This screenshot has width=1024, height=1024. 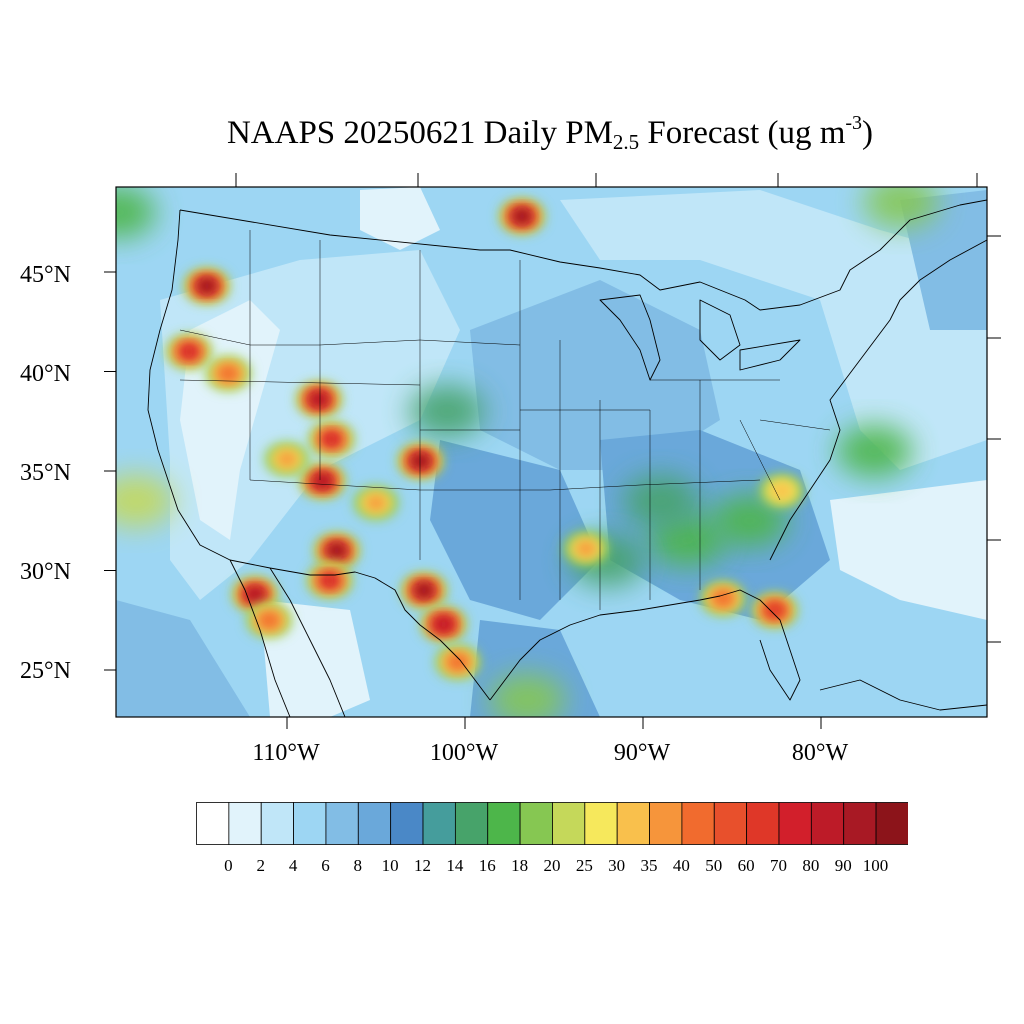 I want to click on mexico-mainland-coast, so click(x=307, y=642).